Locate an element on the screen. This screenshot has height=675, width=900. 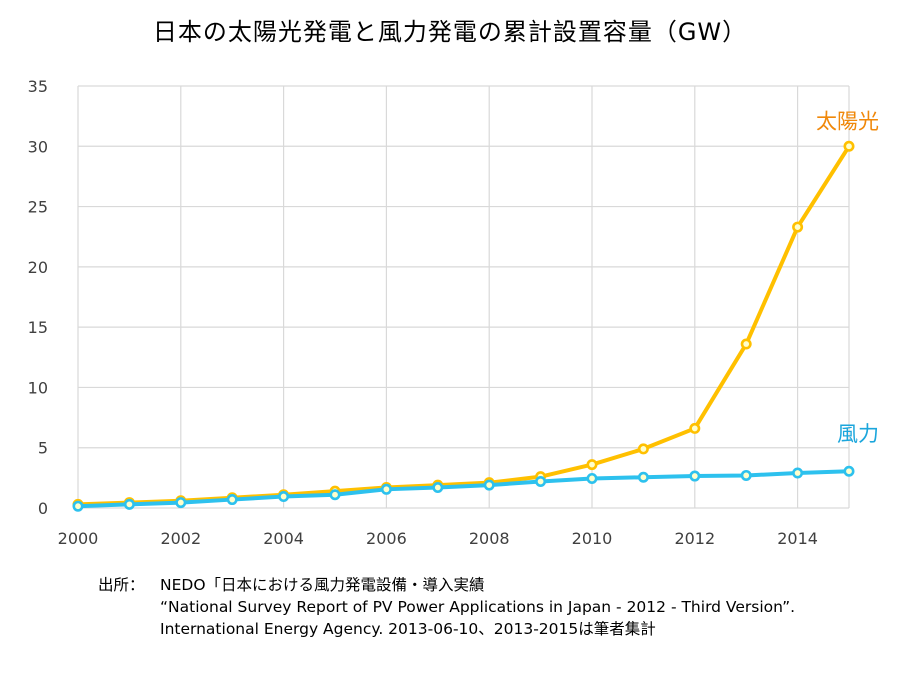
x-tick-label: 2010 is located at coordinates (592, 538).